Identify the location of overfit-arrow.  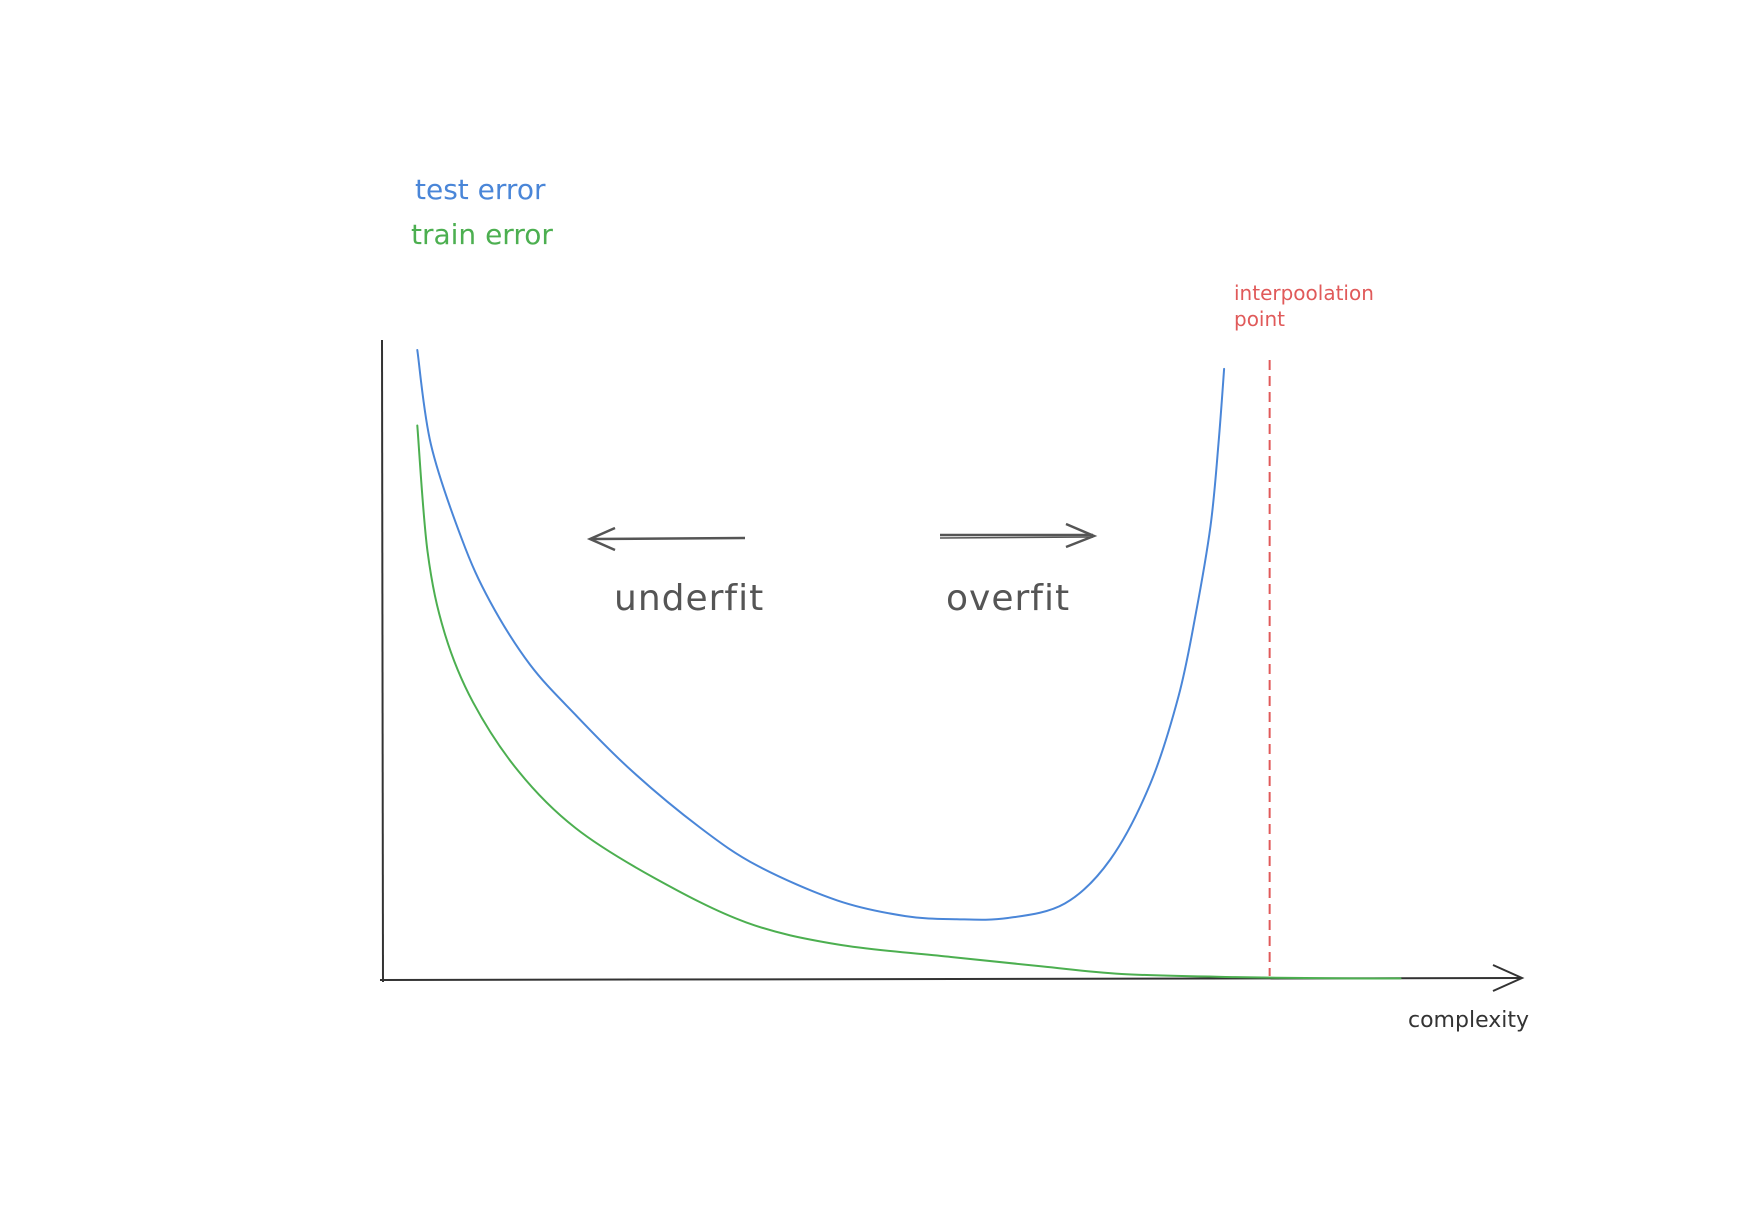
(1018, 535).